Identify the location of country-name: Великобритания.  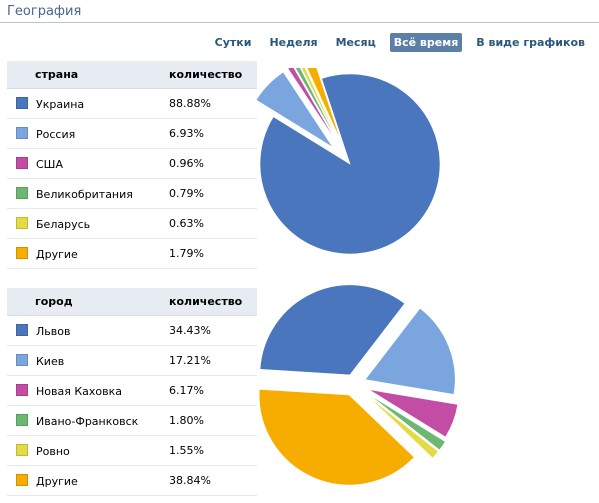
(84, 194).